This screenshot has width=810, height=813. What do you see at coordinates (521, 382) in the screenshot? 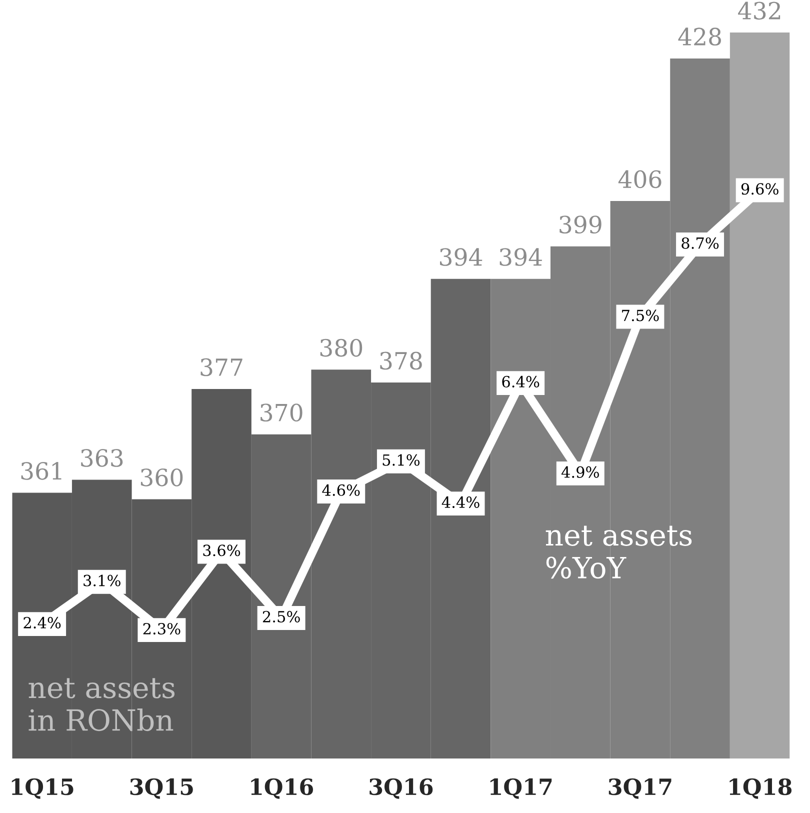
I see `data-label: 6.4%` at bounding box center [521, 382].